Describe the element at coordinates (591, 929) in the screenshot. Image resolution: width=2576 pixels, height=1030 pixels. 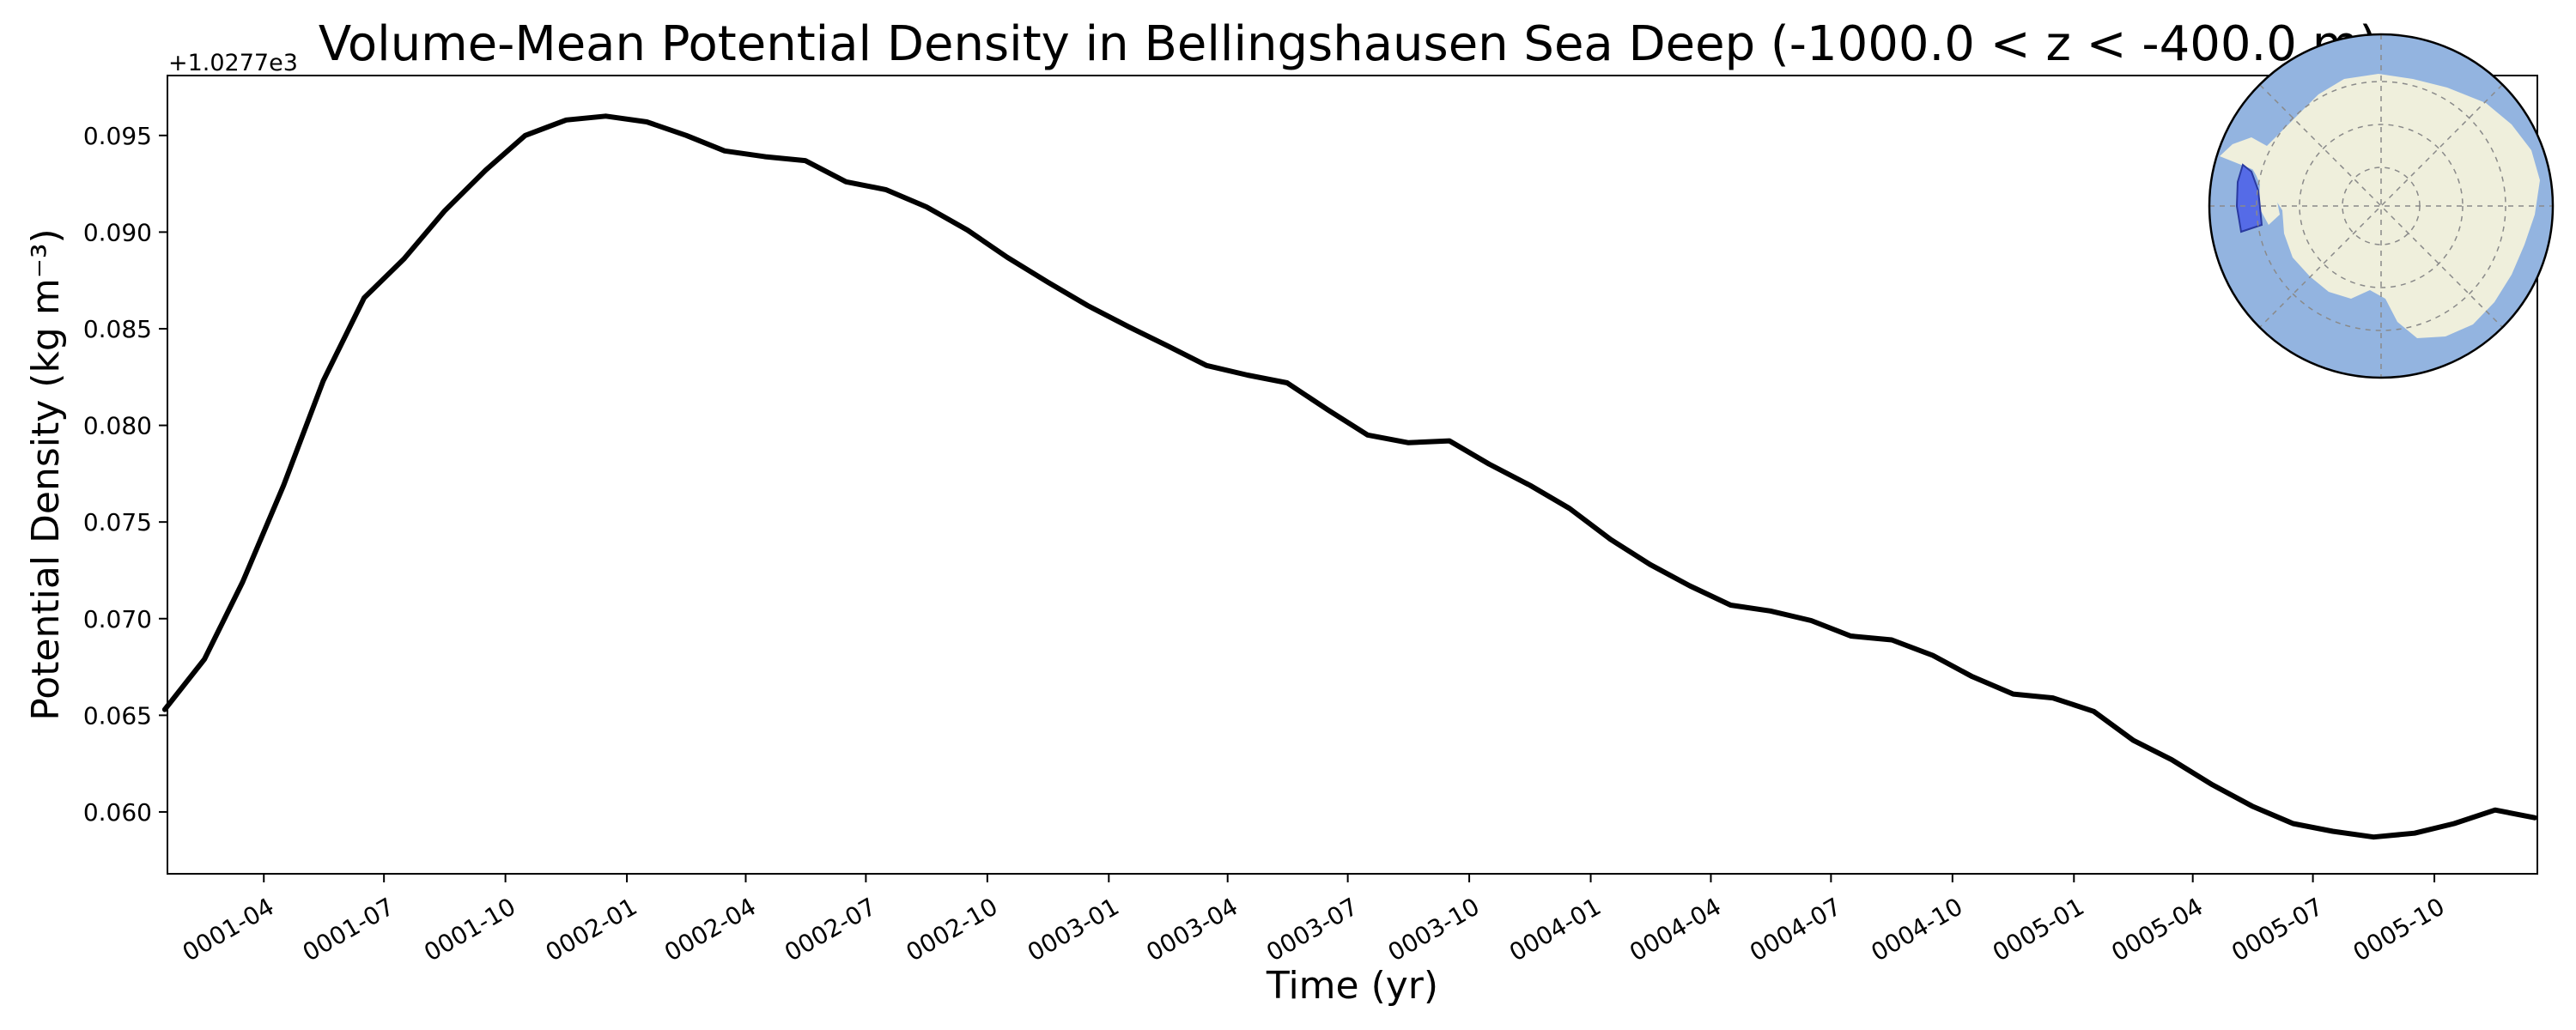
I see `x-tick-label: 0002-01` at that location.